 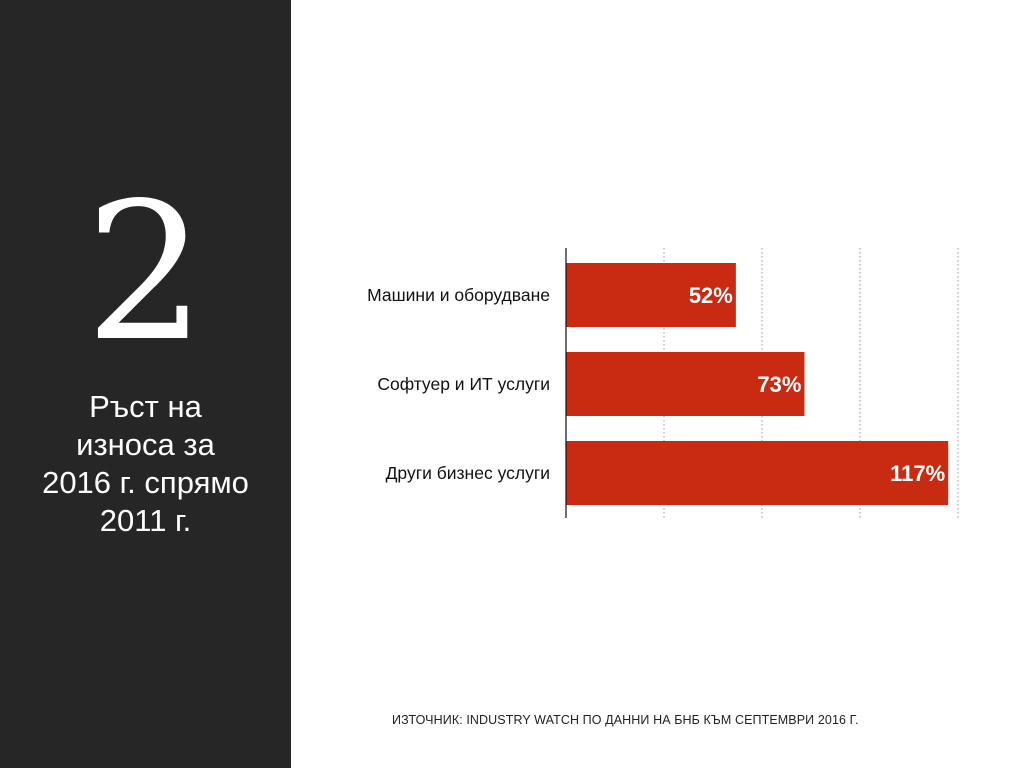 I want to click on subtitle-line: 2016 г. спрямо, so click(x=145, y=482).